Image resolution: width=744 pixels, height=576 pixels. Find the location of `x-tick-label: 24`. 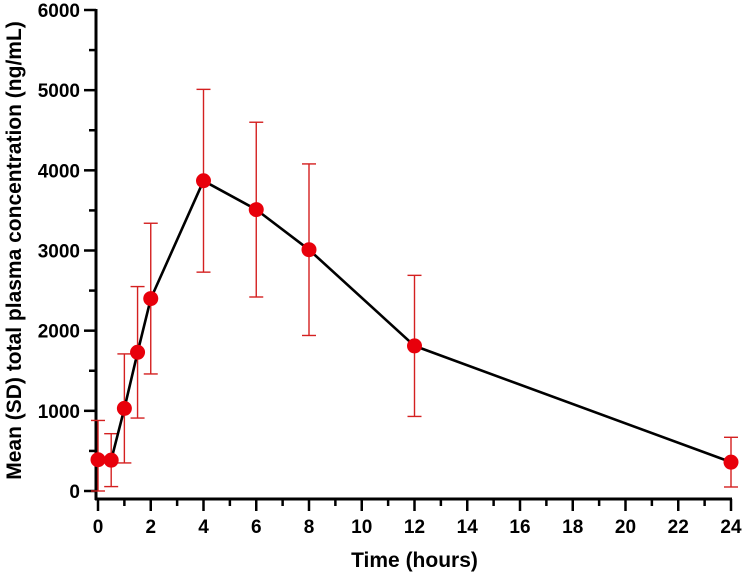

x-tick-label: 24 is located at coordinates (731, 527).